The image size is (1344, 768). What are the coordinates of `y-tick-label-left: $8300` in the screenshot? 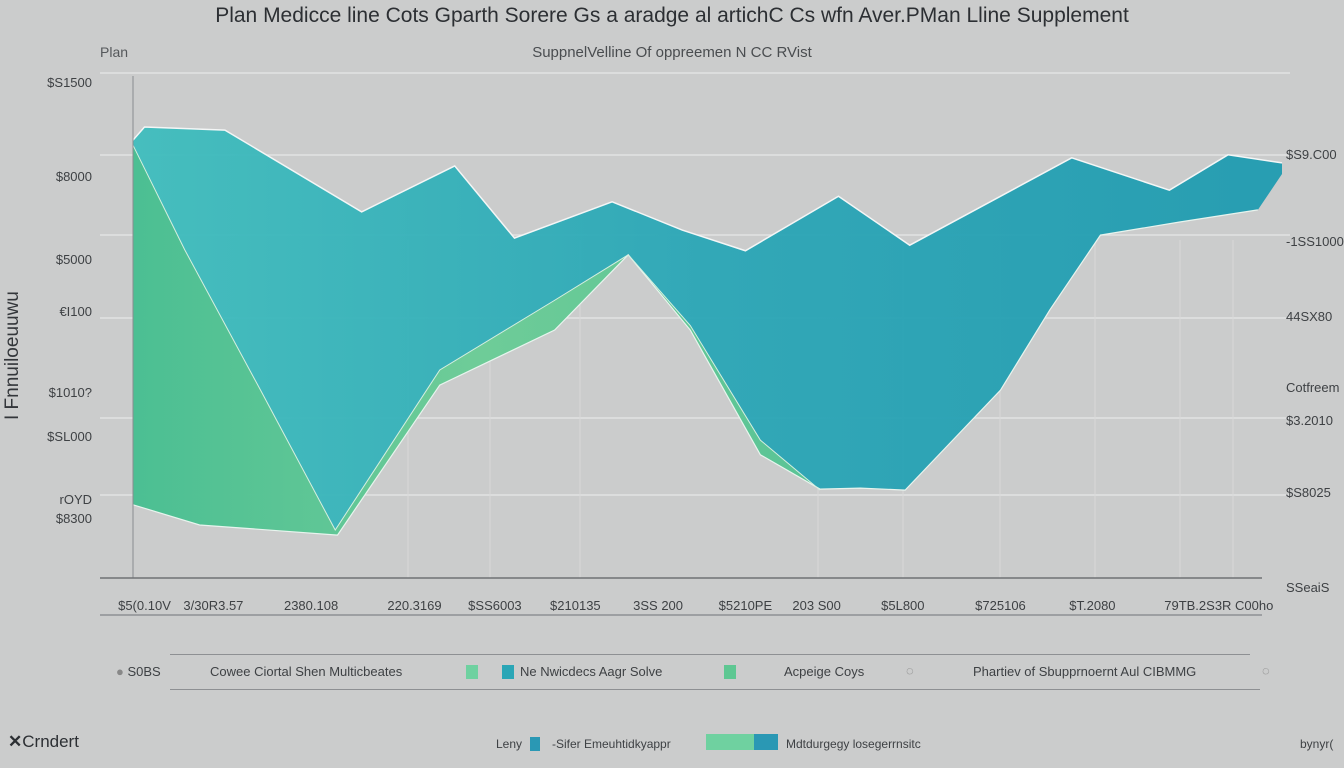 It's located at (73, 518).